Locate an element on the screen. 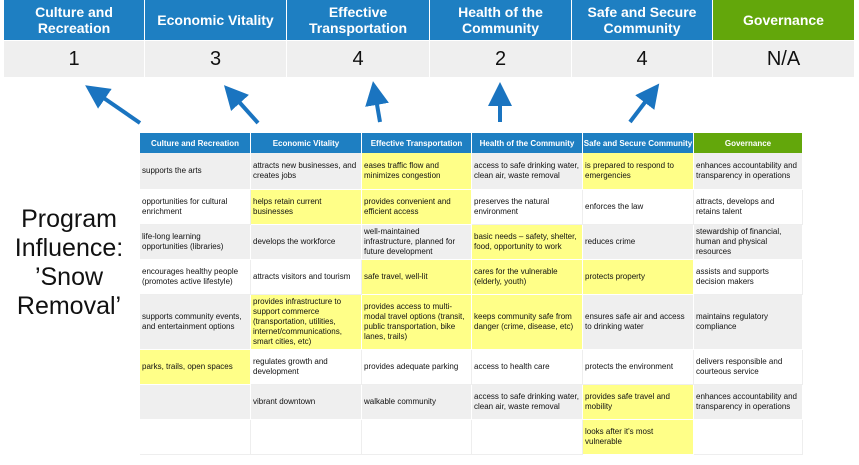 The height and width of the screenshot is (465, 859). table-cell: develops the workforce is located at coordinates (306, 242).